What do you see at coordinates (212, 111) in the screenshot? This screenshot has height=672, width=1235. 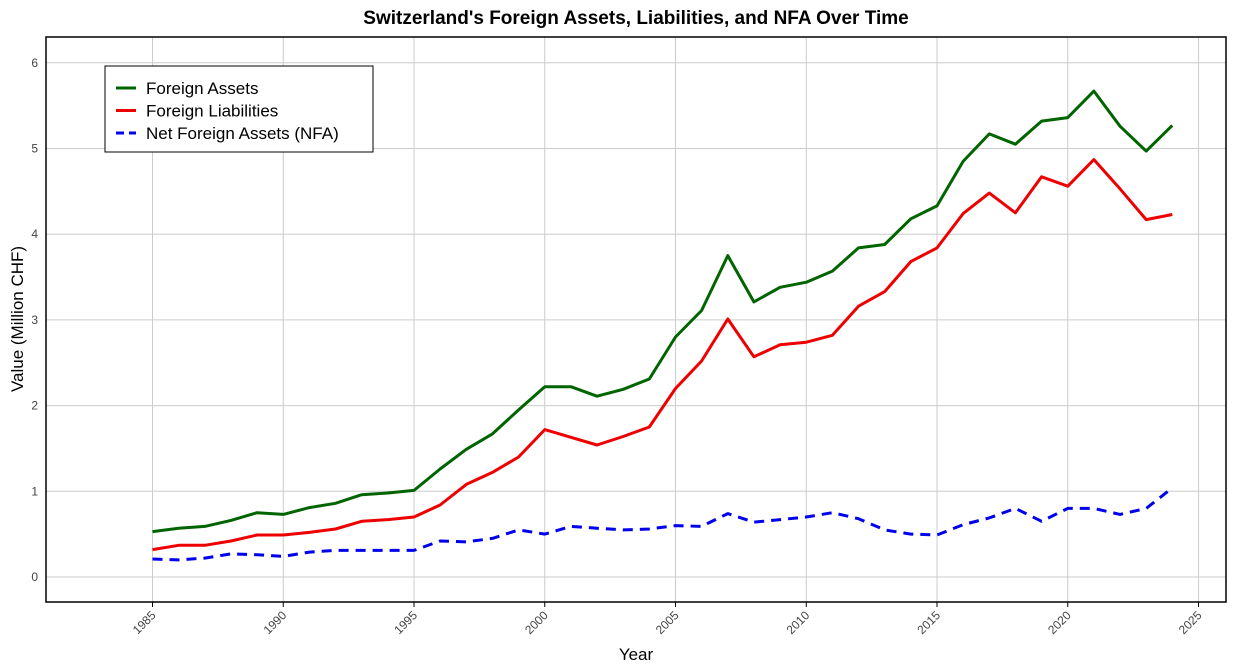 I see `legend-label-2: Foreign Liabilities` at bounding box center [212, 111].